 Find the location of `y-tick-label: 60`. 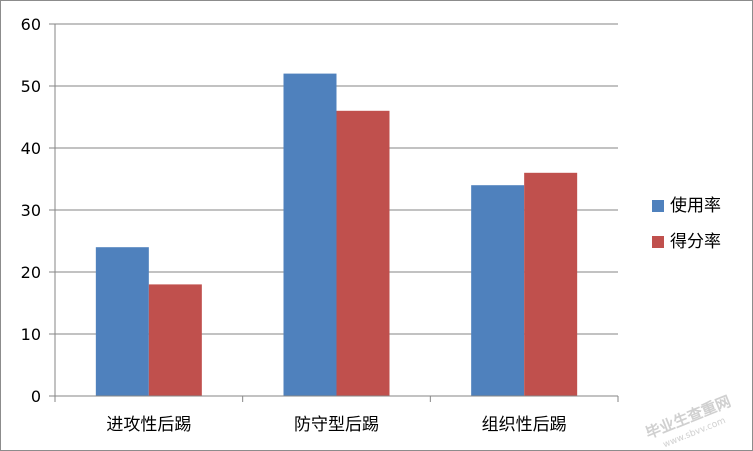

y-tick-label: 60 is located at coordinates (31, 24).